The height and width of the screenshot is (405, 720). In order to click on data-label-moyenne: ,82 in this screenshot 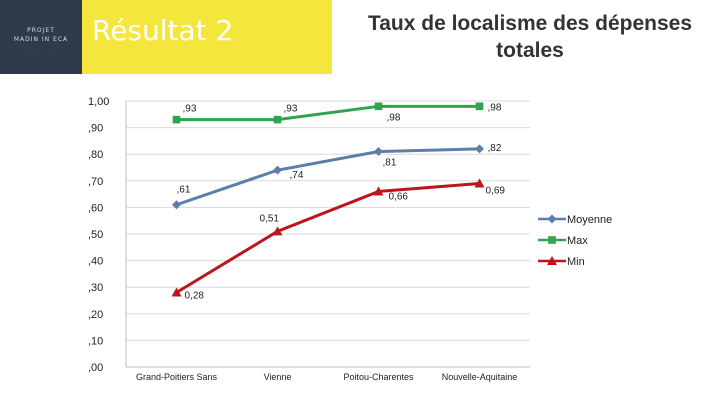, I will do `click(495, 148)`.